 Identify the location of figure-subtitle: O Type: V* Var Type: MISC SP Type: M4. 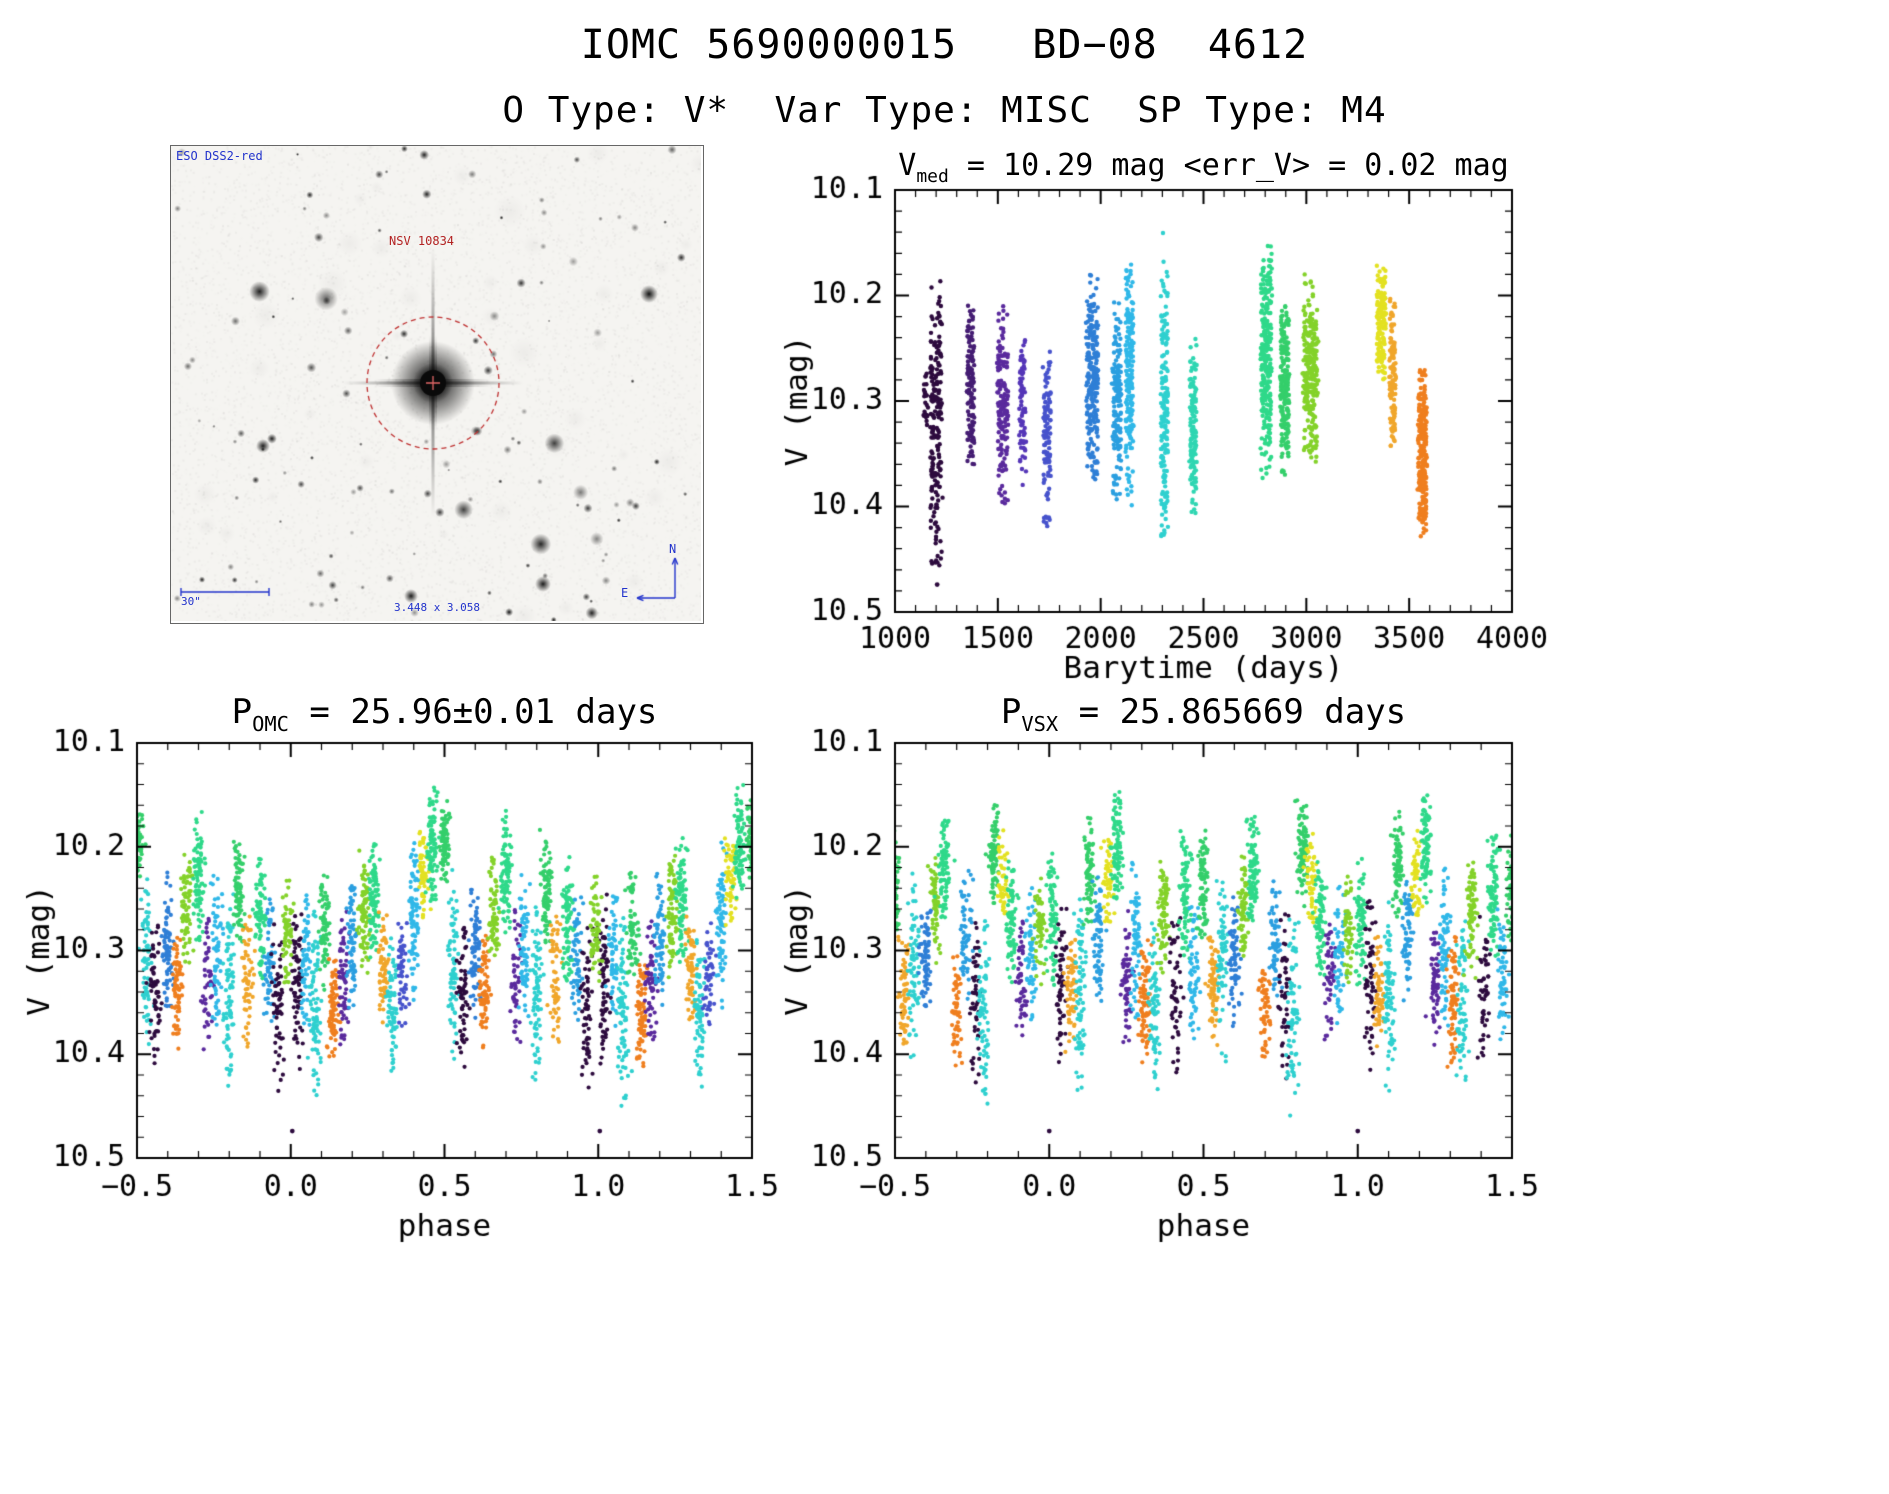
(944, 110).